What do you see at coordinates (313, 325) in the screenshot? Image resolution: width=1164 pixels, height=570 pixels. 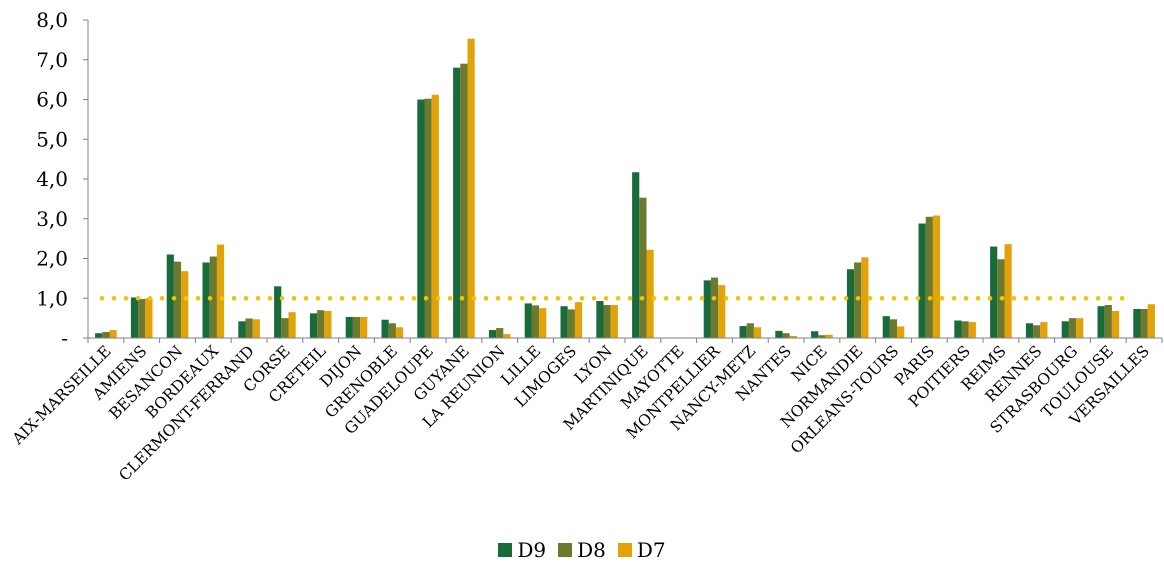 I see `bar-d9-creteil` at bounding box center [313, 325].